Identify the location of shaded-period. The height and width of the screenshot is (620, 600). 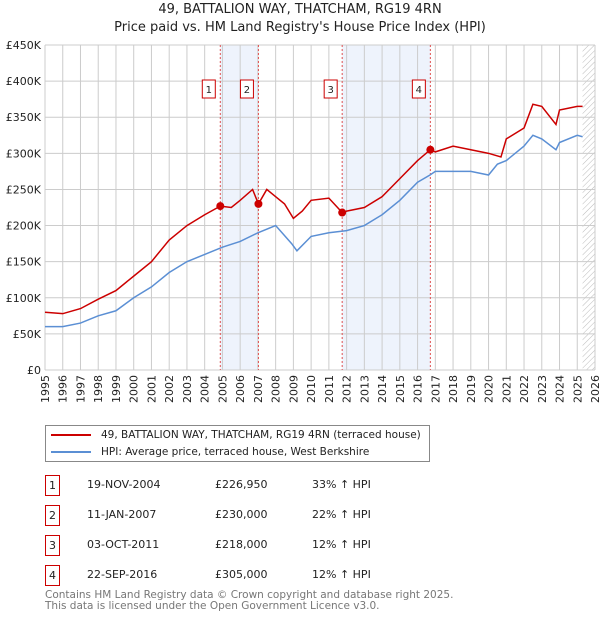
(386, 207).